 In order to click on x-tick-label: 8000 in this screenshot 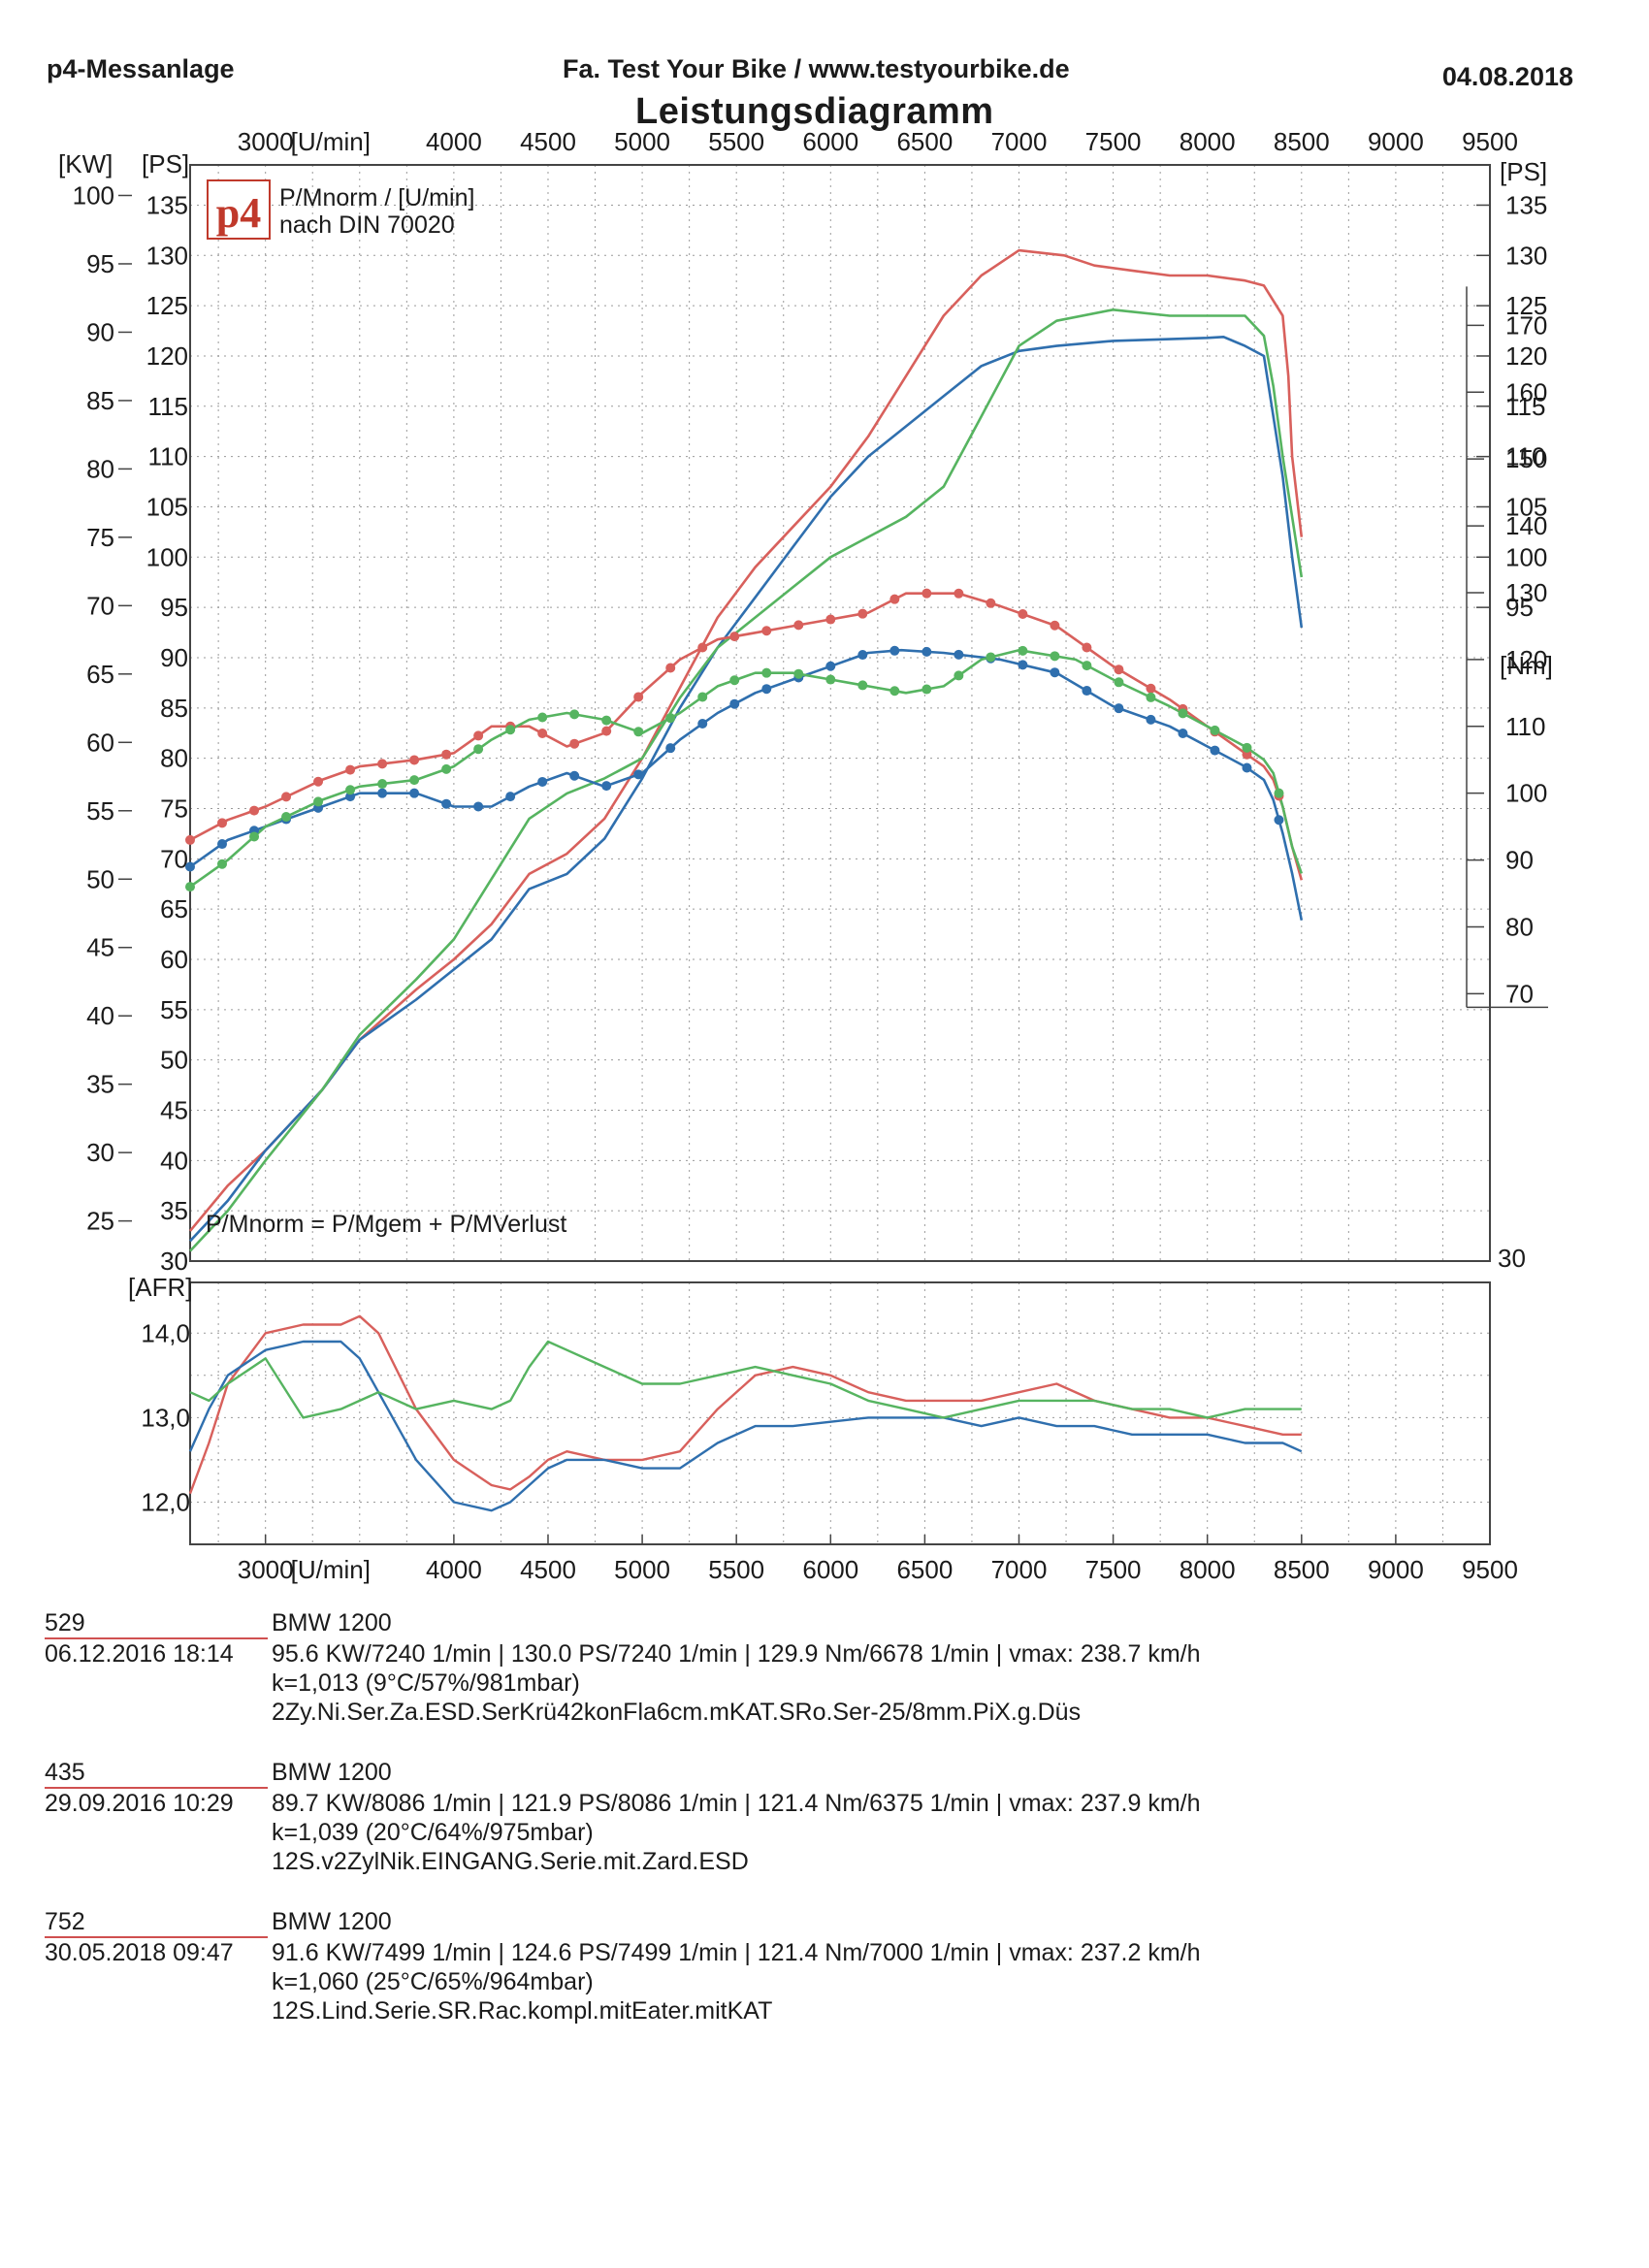, I will do `click(1208, 1569)`.